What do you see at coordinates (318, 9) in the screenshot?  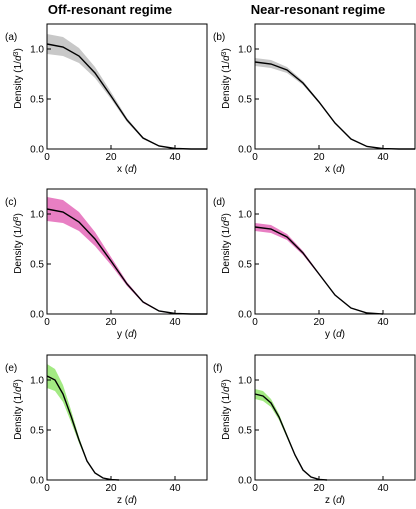 I see `column-title-near-resonant: Near-resonant regime` at bounding box center [318, 9].